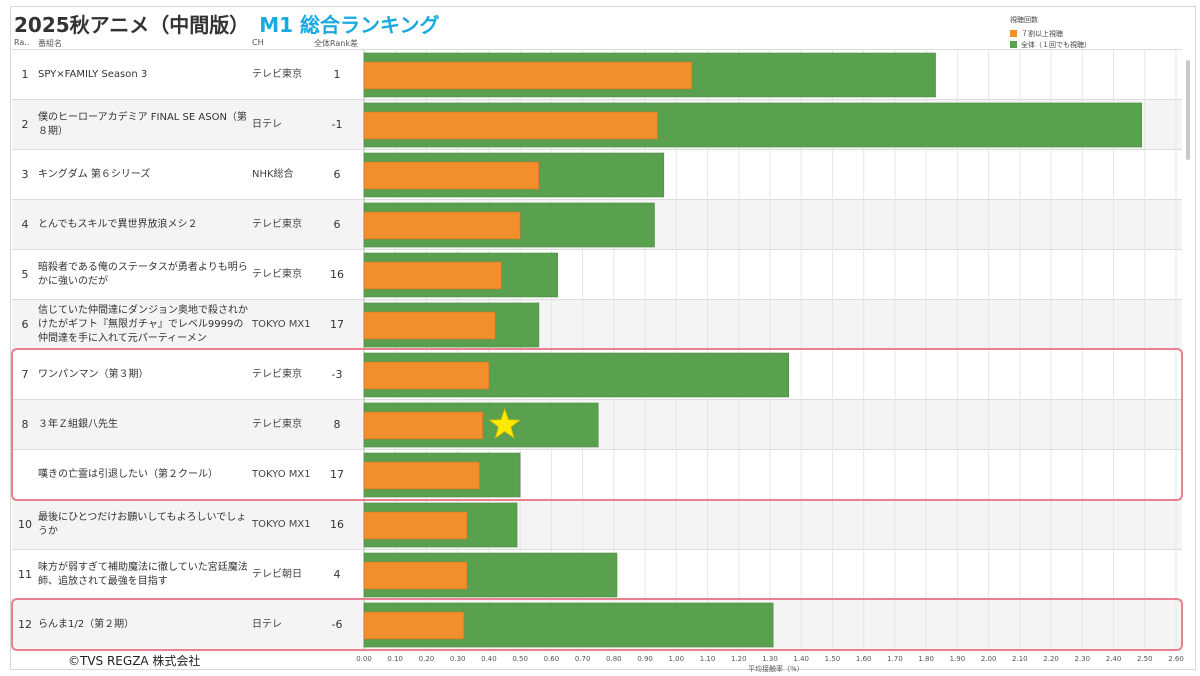 The width and height of the screenshot is (1200, 676). I want to click on header-ch: CH, so click(258, 42).